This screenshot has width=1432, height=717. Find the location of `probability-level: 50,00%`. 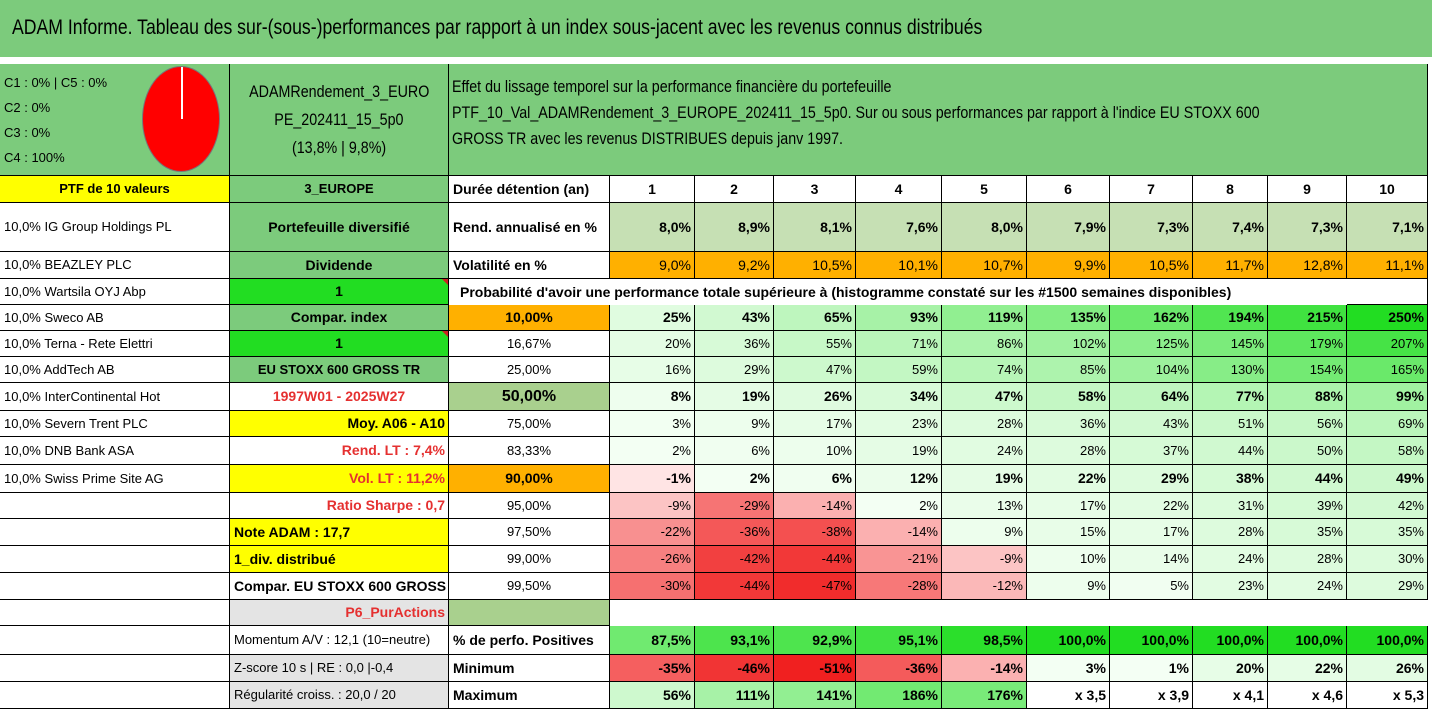

probability-level: 50,00% is located at coordinates (529, 397).